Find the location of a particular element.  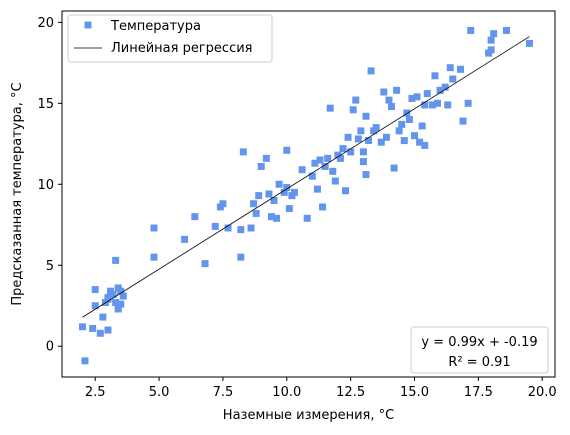

legend-label-temperature: Температура is located at coordinates (155, 26).